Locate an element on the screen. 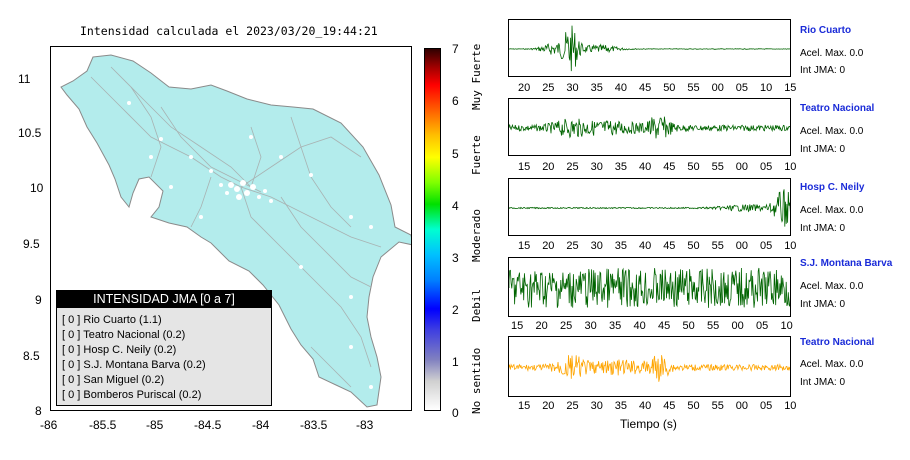 The height and width of the screenshot is (460, 910). legend-header: INTENSIDAD JMA [0 a 7] is located at coordinates (164, 299).